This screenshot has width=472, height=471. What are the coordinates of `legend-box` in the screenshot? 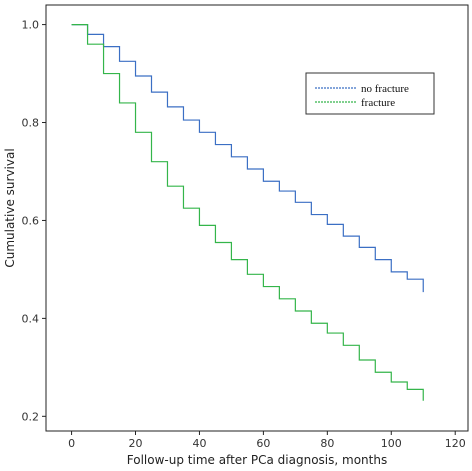 It's located at (370, 93).